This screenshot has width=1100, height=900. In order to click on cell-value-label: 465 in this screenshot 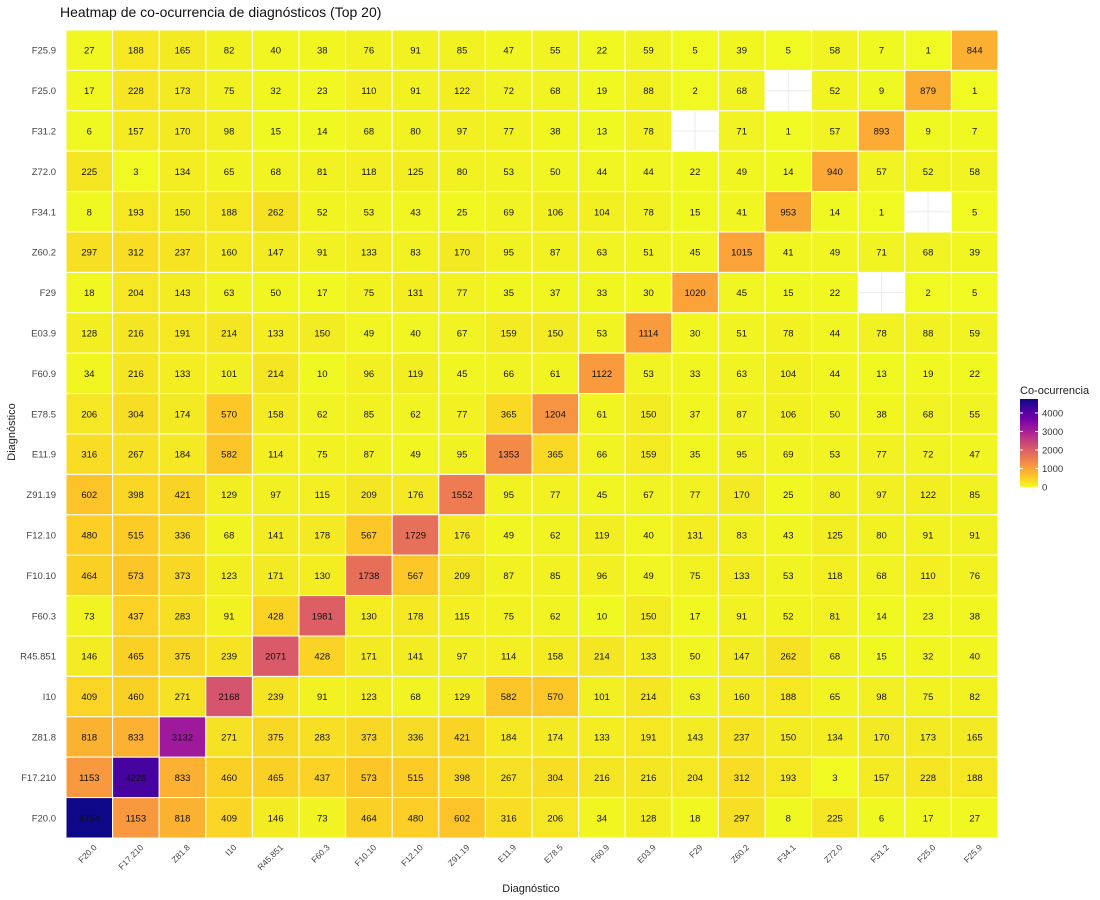, I will do `click(136, 657)`.